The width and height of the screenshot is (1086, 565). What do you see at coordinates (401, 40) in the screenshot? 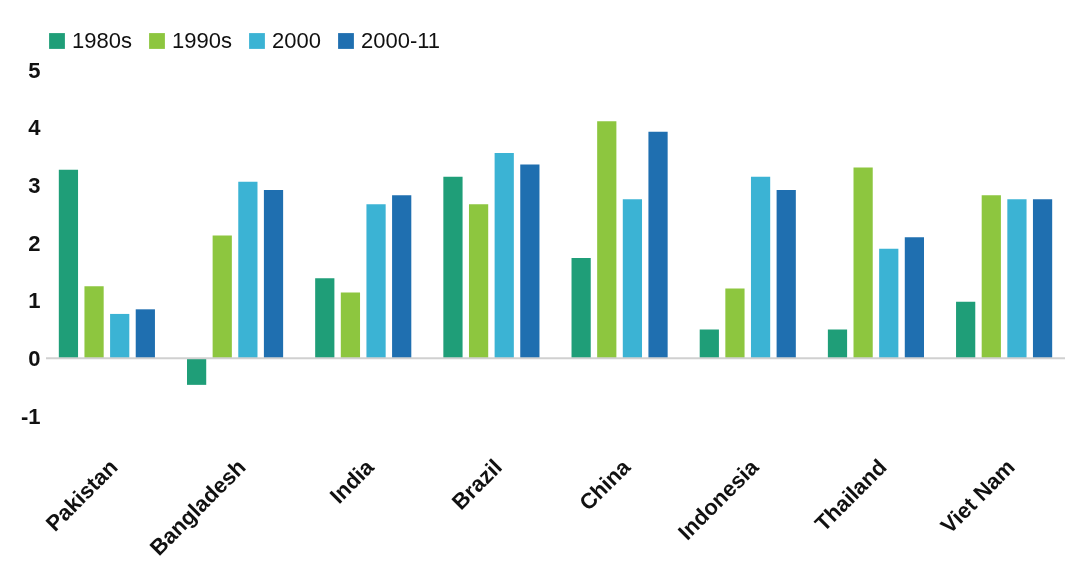
I see `legend-label: 2000-11` at bounding box center [401, 40].